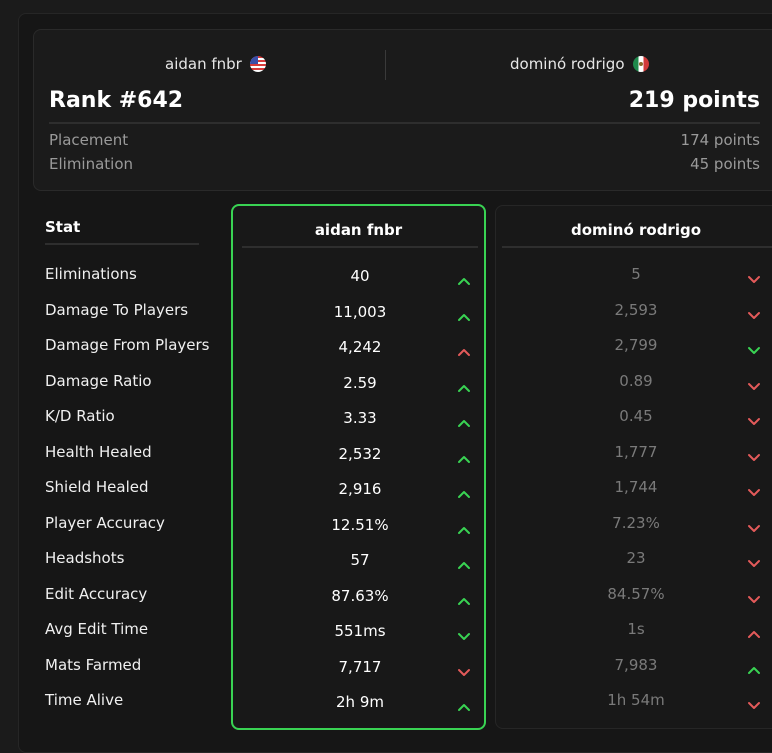 Image resolution: width=772 pixels, height=753 pixels. I want to click on stat-label: Damage To Players, so click(117, 309).